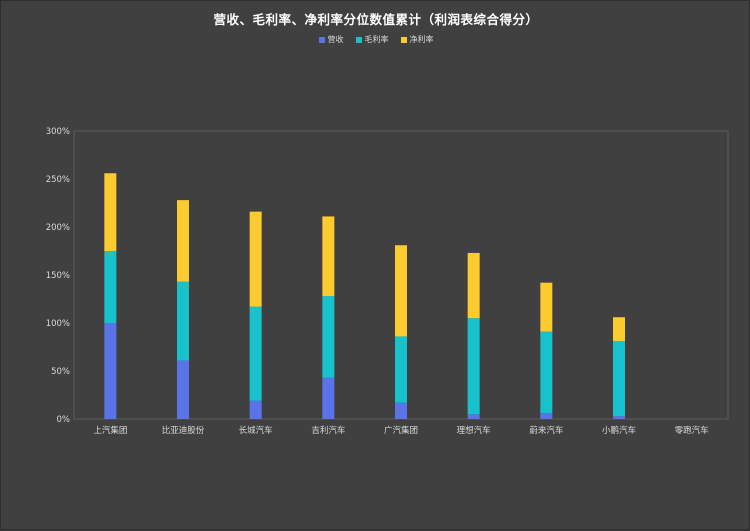 The height and width of the screenshot is (531, 750). Describe the element at coordinates (256, 430) in the screenshot. I see `x-tick-label: 长城汽车` at that location.